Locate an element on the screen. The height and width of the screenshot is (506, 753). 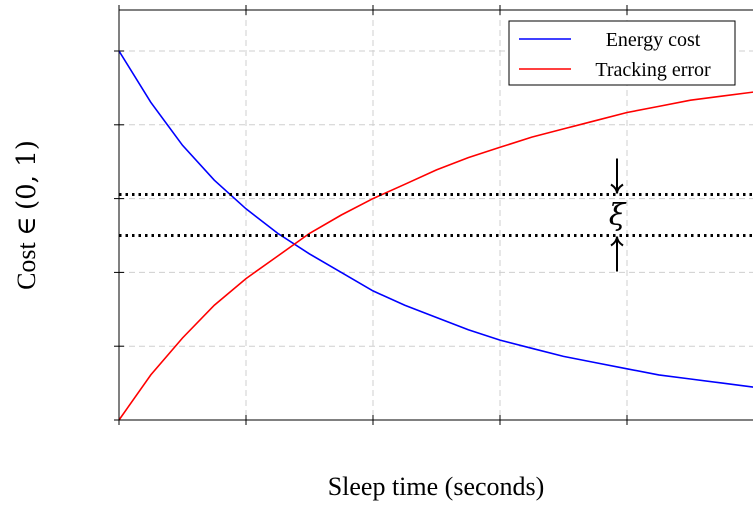
legend-label-energy-cost: Energy cost is located at coordinates (653, 40).